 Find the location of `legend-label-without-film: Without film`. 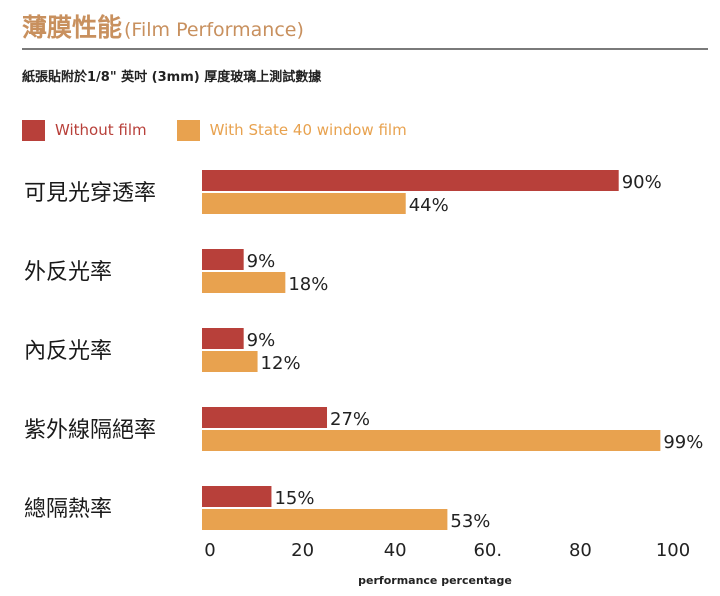

legend-label-without-film: Without film is located at coordinates (101, 130).